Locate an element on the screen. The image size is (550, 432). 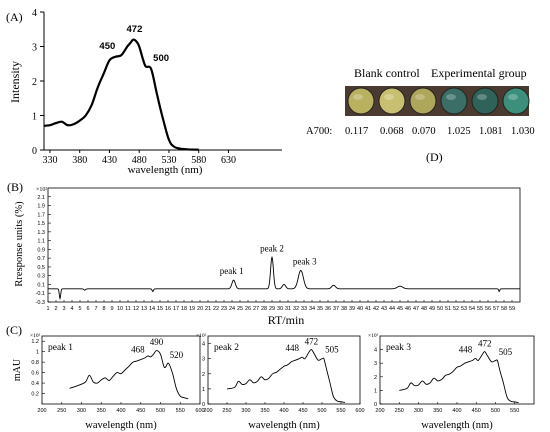
x-tick-label: 600 is located at coordinates (359, 411).